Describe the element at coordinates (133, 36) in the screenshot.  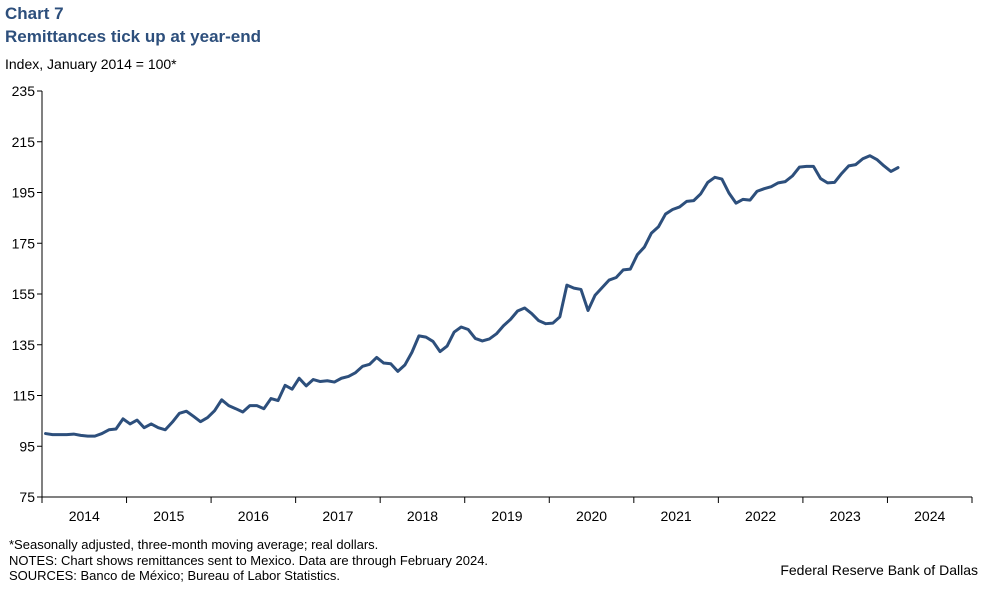
I see `chart-title: Remittances tick up at year-end` at that location.